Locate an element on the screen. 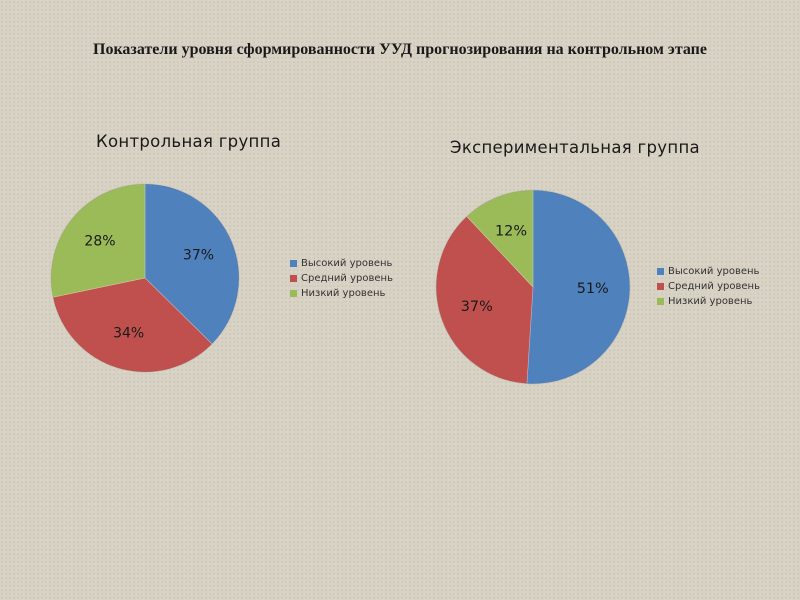 The image size is (800, 600). pie-slice-high-level-control-group is located at coordinates (192, 264).